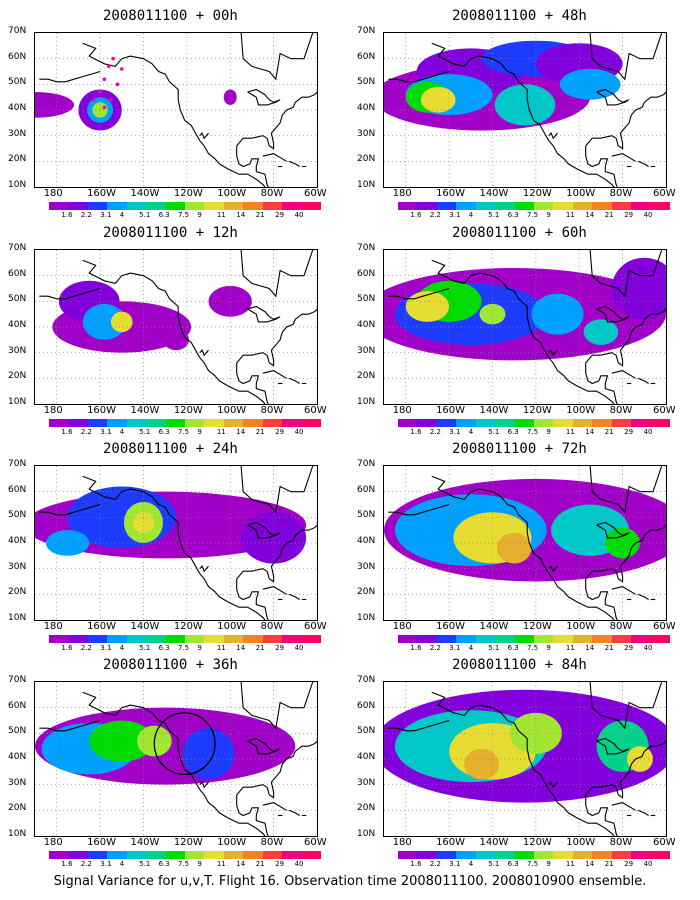 The height and width of the screenshot is (900, 700). I want to click on colorbar-label: 6.3, so click(513, 215).